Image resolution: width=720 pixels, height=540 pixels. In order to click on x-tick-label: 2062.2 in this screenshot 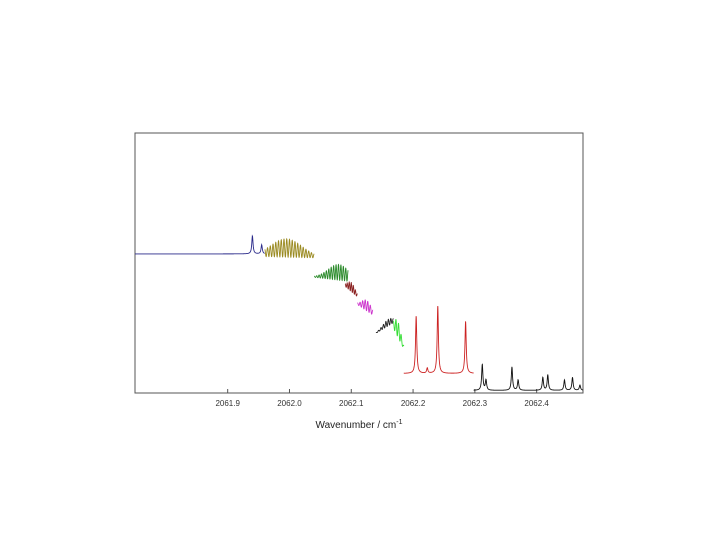, I will do `click(413, 403)`.